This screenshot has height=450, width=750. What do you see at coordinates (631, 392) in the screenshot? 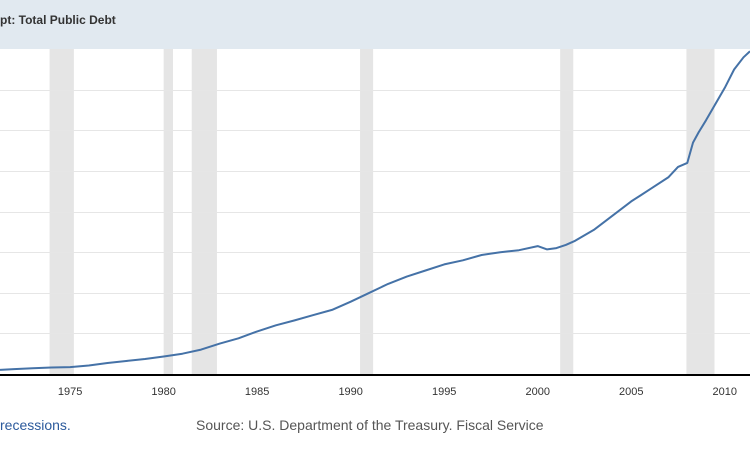
I see `x-tick-label-2005: 2005` at bounding box center [631, 392].